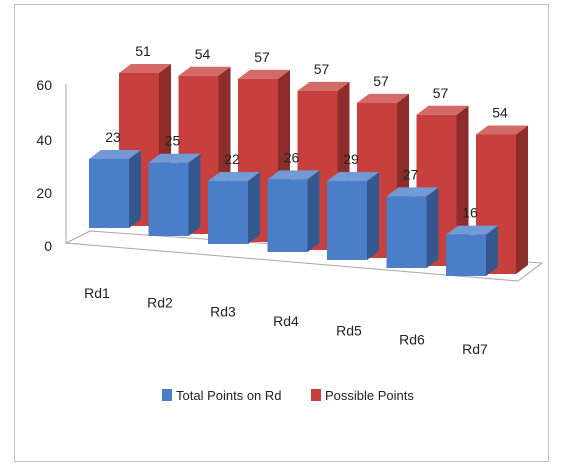  I want to click on data-label-total-points: 27, so click(411, 174).